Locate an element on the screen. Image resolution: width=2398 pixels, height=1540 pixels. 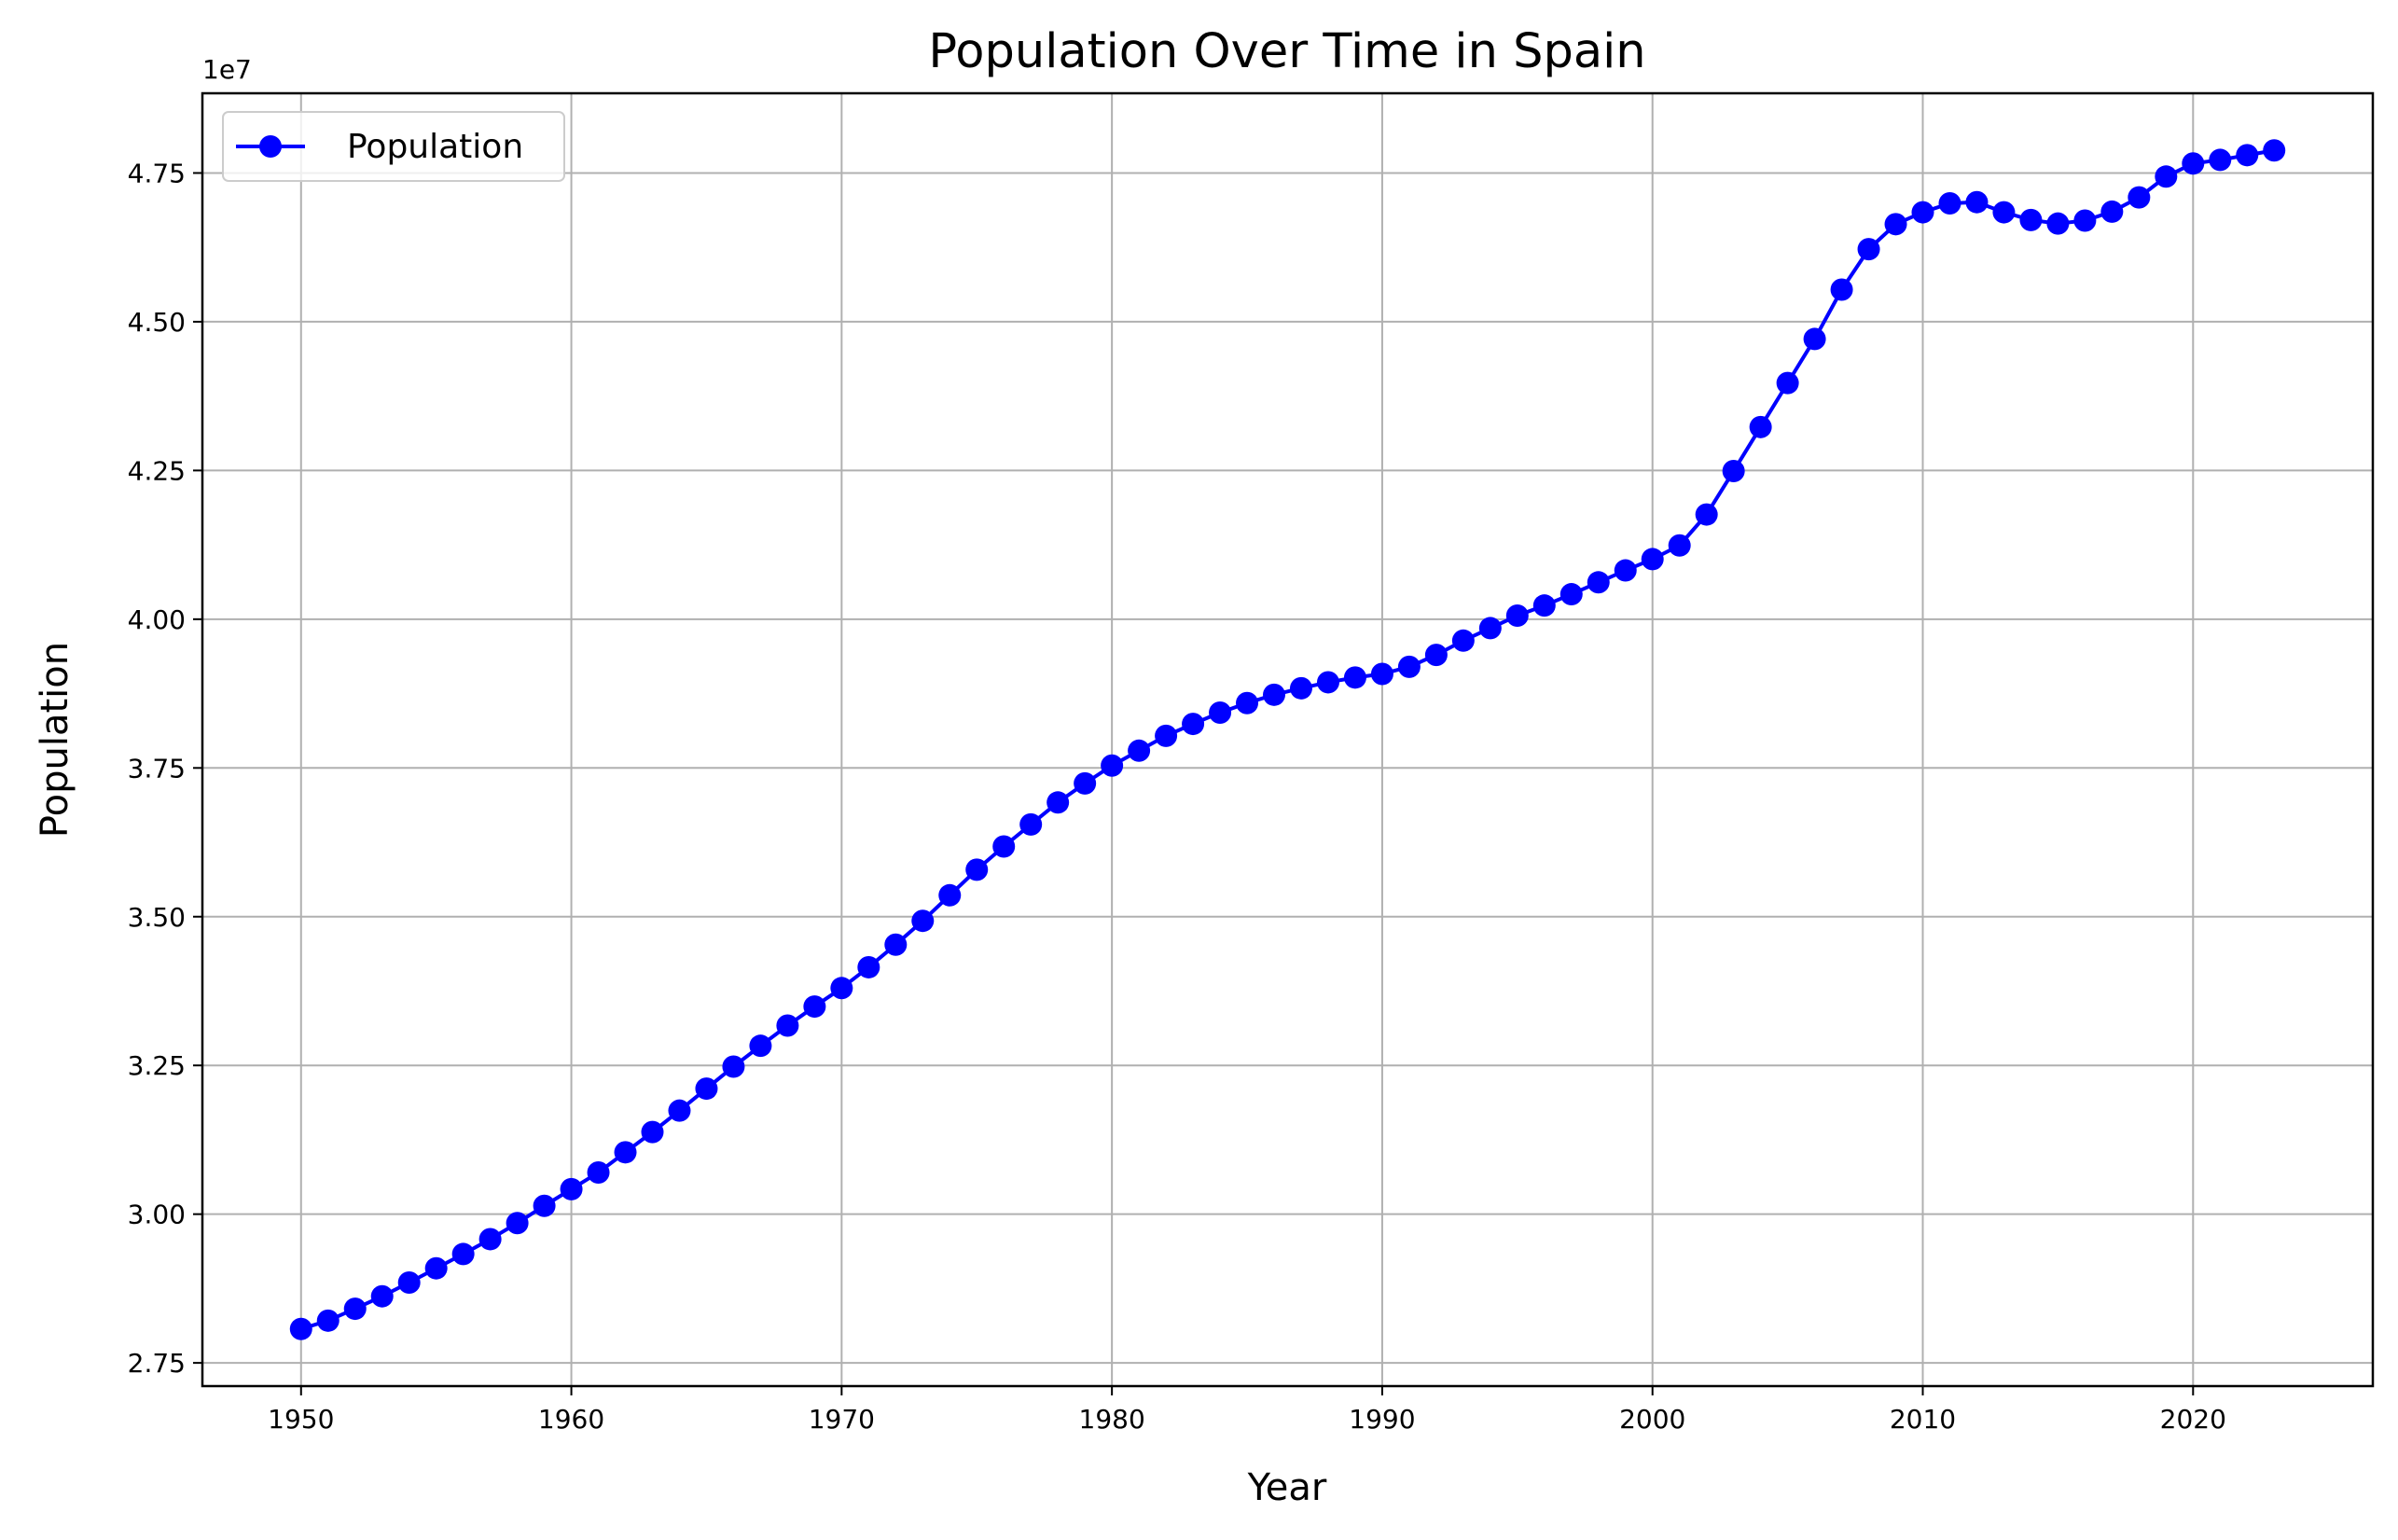
x-tick-label: 2020 is located at coordinates (2193, 1420).